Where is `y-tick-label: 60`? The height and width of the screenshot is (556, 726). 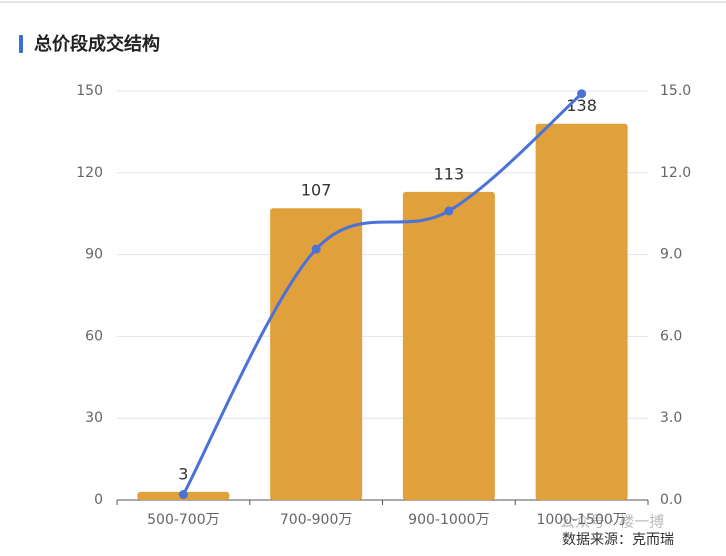
y-tick-label: 60 is located at coordinates (94, 336).